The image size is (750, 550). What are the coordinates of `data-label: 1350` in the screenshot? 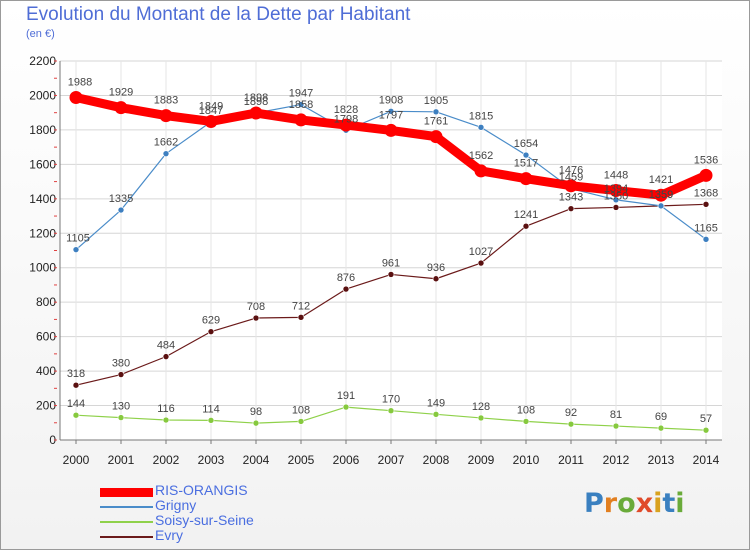 It's located at (616, 196).